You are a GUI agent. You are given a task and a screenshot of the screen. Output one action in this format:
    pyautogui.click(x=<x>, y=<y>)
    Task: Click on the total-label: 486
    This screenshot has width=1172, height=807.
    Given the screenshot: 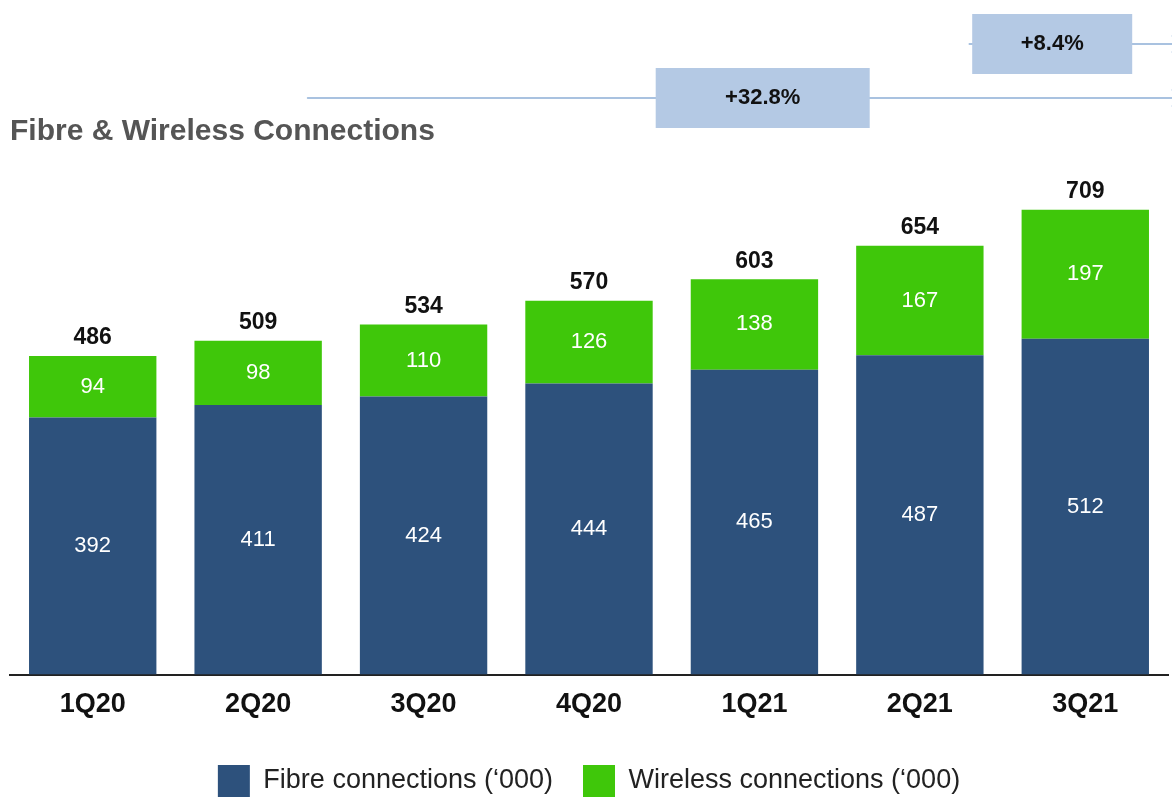 What is the action you would take?
    pyautogui.click(x=92, y=336)
    